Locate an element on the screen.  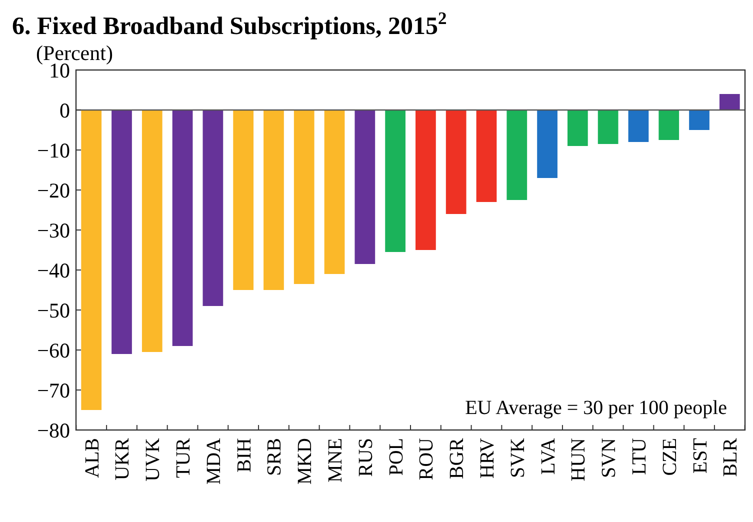
x-tick-label: MKD is located at coordinates (305, 461).